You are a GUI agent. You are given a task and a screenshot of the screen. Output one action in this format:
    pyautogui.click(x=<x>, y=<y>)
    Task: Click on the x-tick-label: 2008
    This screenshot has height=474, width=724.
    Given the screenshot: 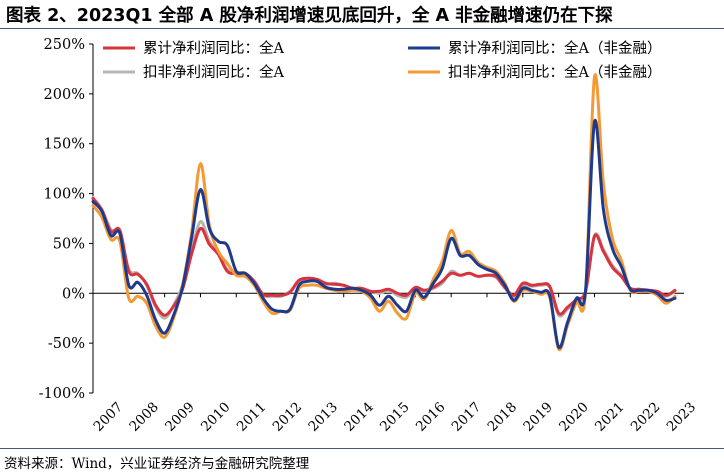 What is the action you would take?
    pyautogui.click(x=144, y=417)
    